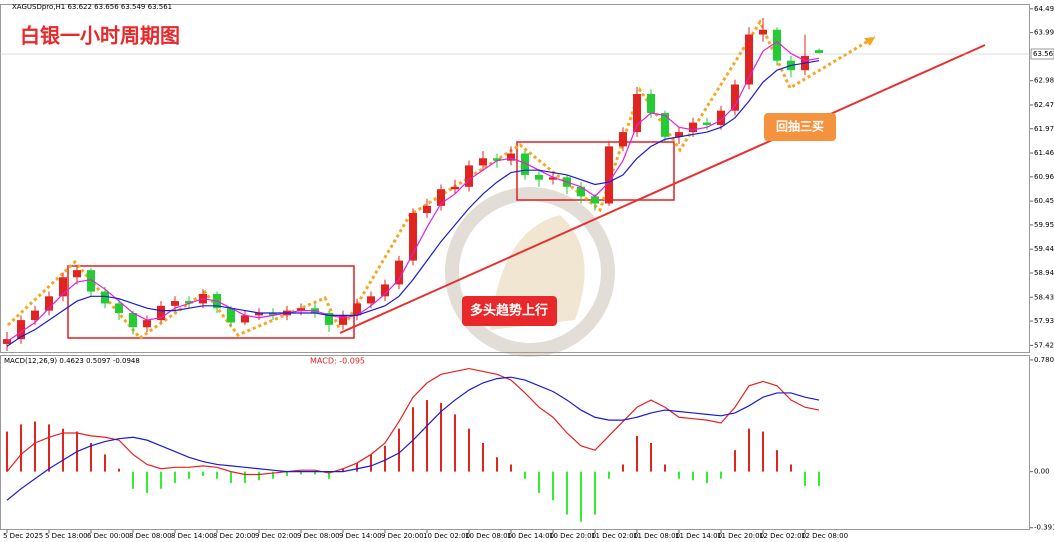 This screenshot has height=542, width=1054. Describe the element at coordinates (100, 36) in the screenshot. I see `chart-title: 白银一小时周期图` at that location.